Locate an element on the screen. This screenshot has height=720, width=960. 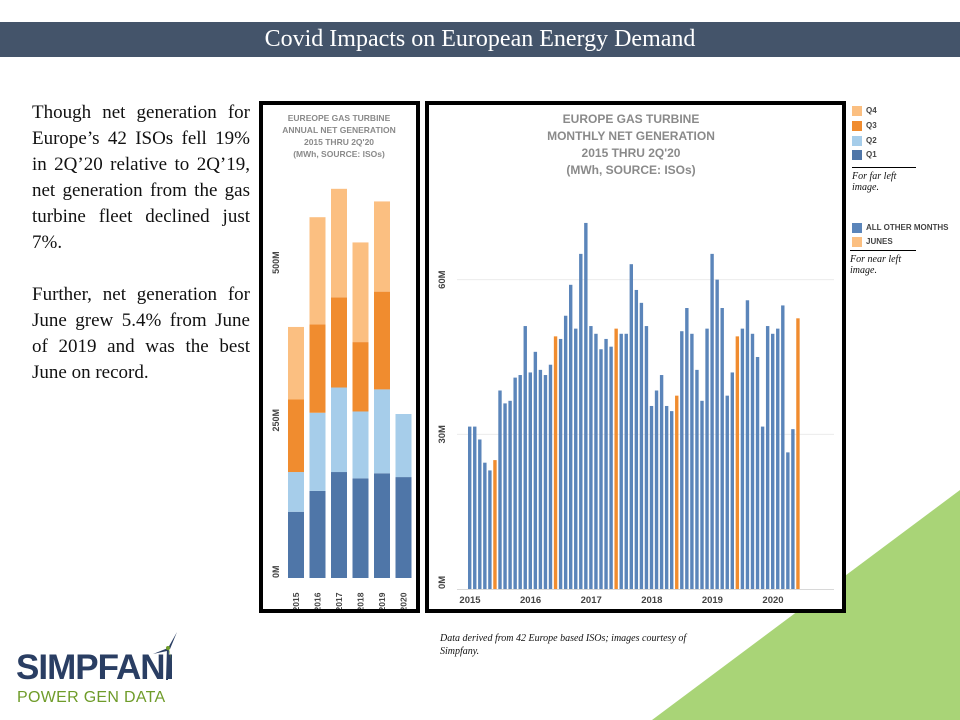
legend-swatch-junes is located at coordinates (857, 242).